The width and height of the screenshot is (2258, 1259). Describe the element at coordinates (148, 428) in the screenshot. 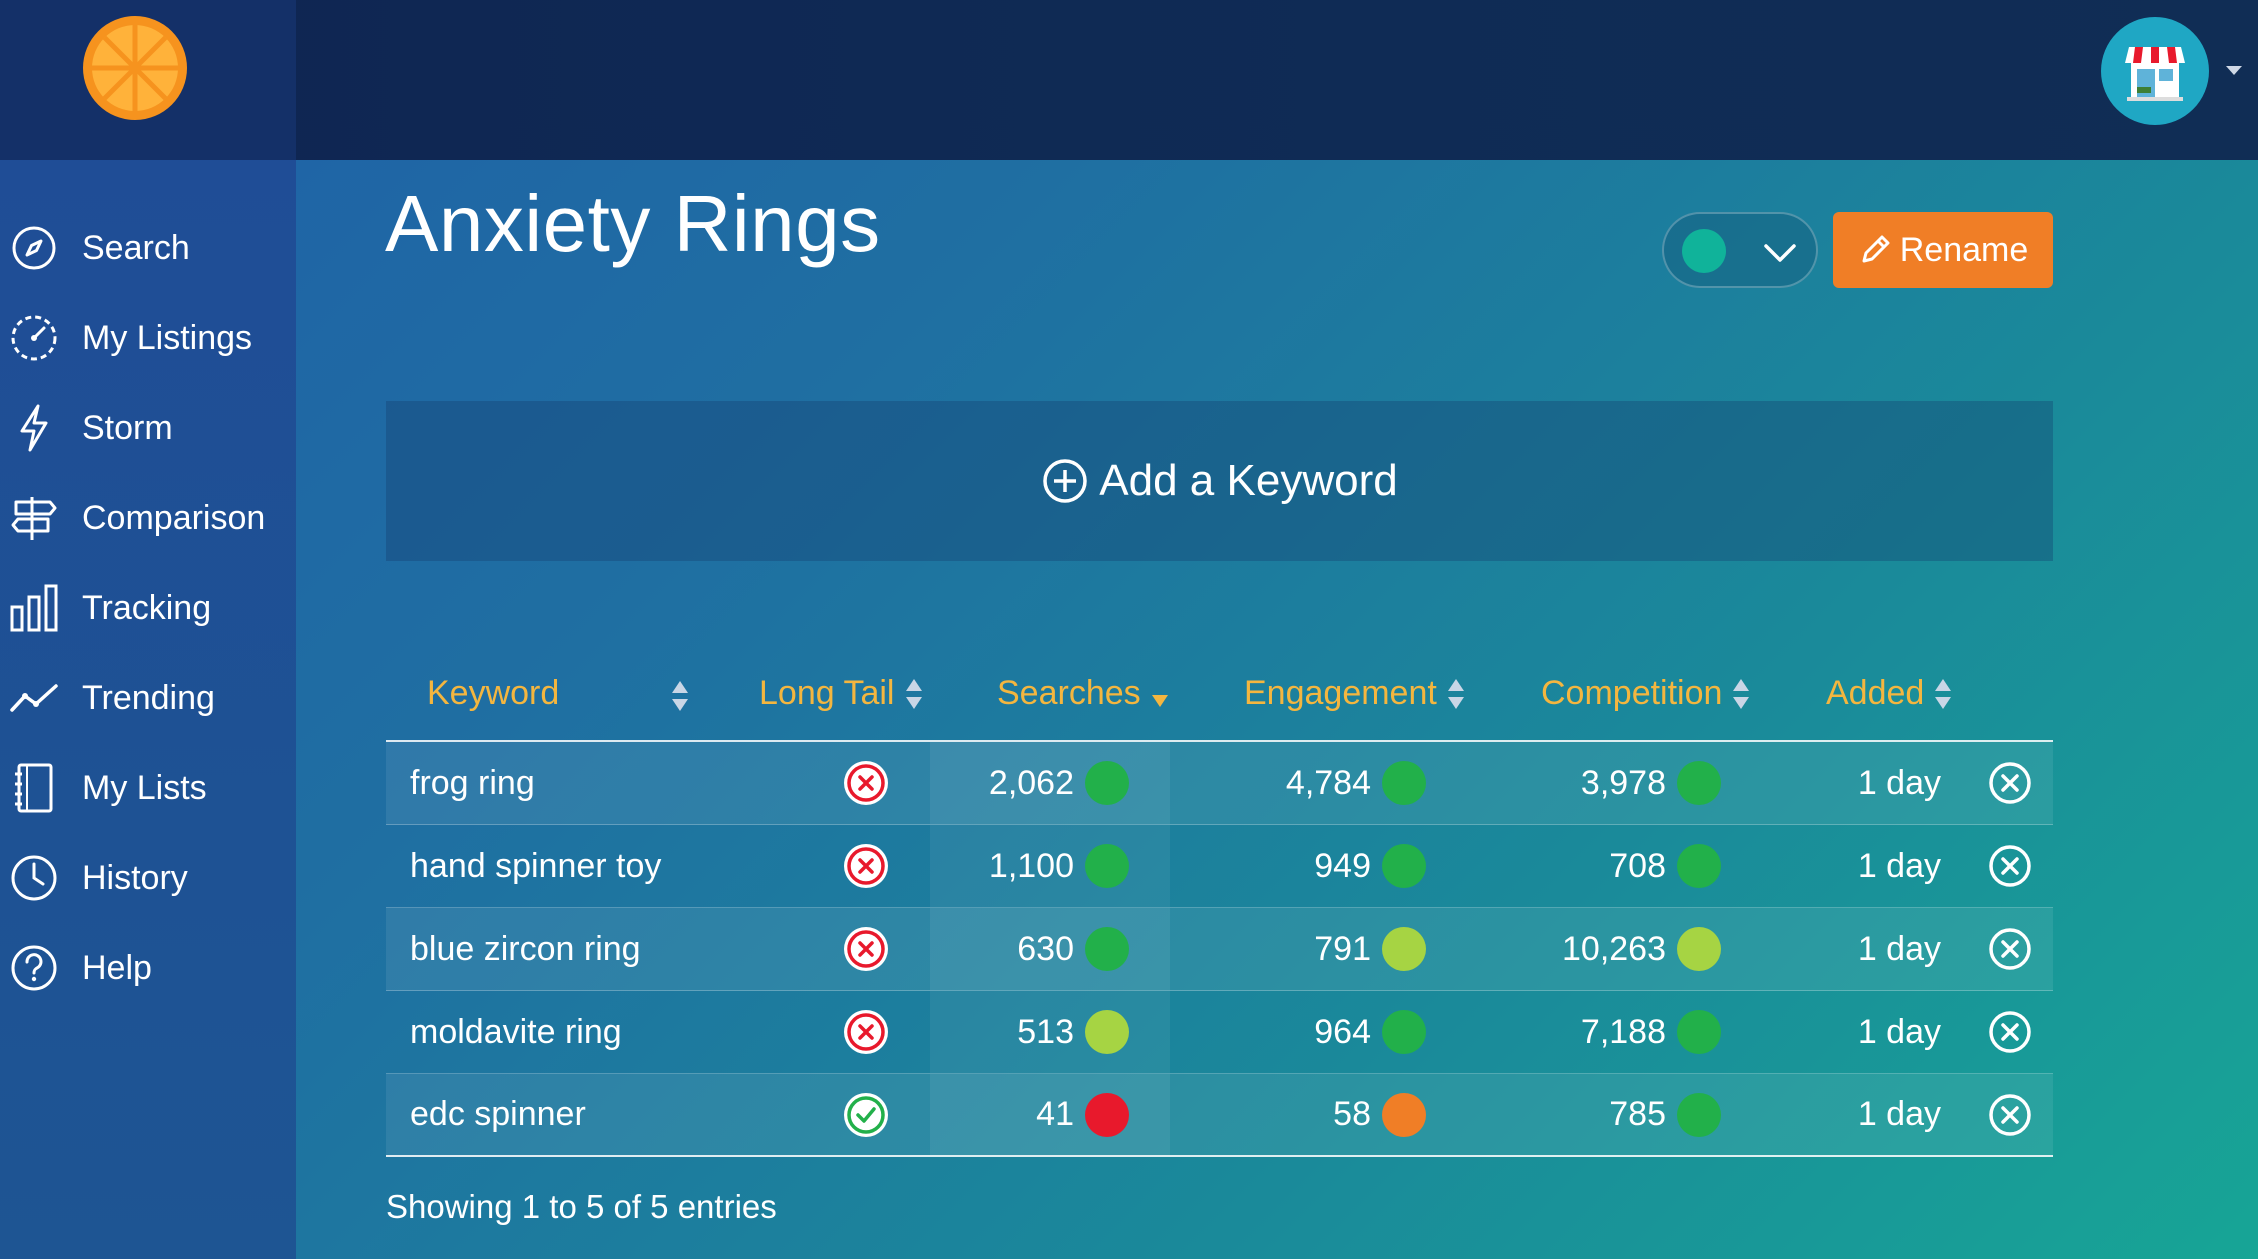

I see `sidebar-item-storm: Storm` at that location.